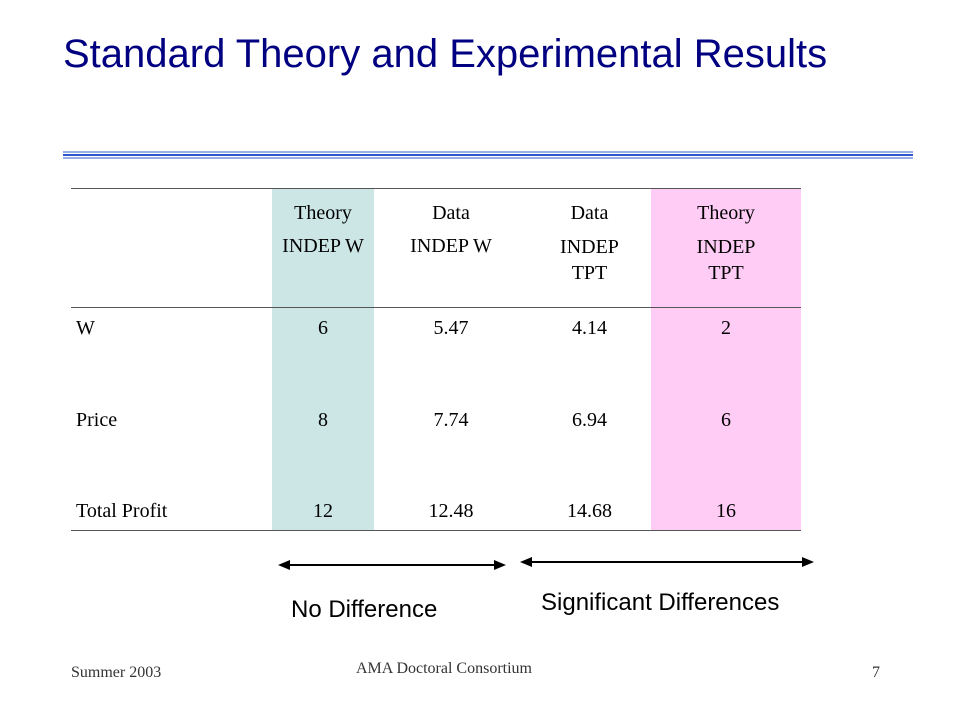 Image resolution: width=960 pixels, height=720 pixels. I want to click on table-cell: 12, so click(323, 512).